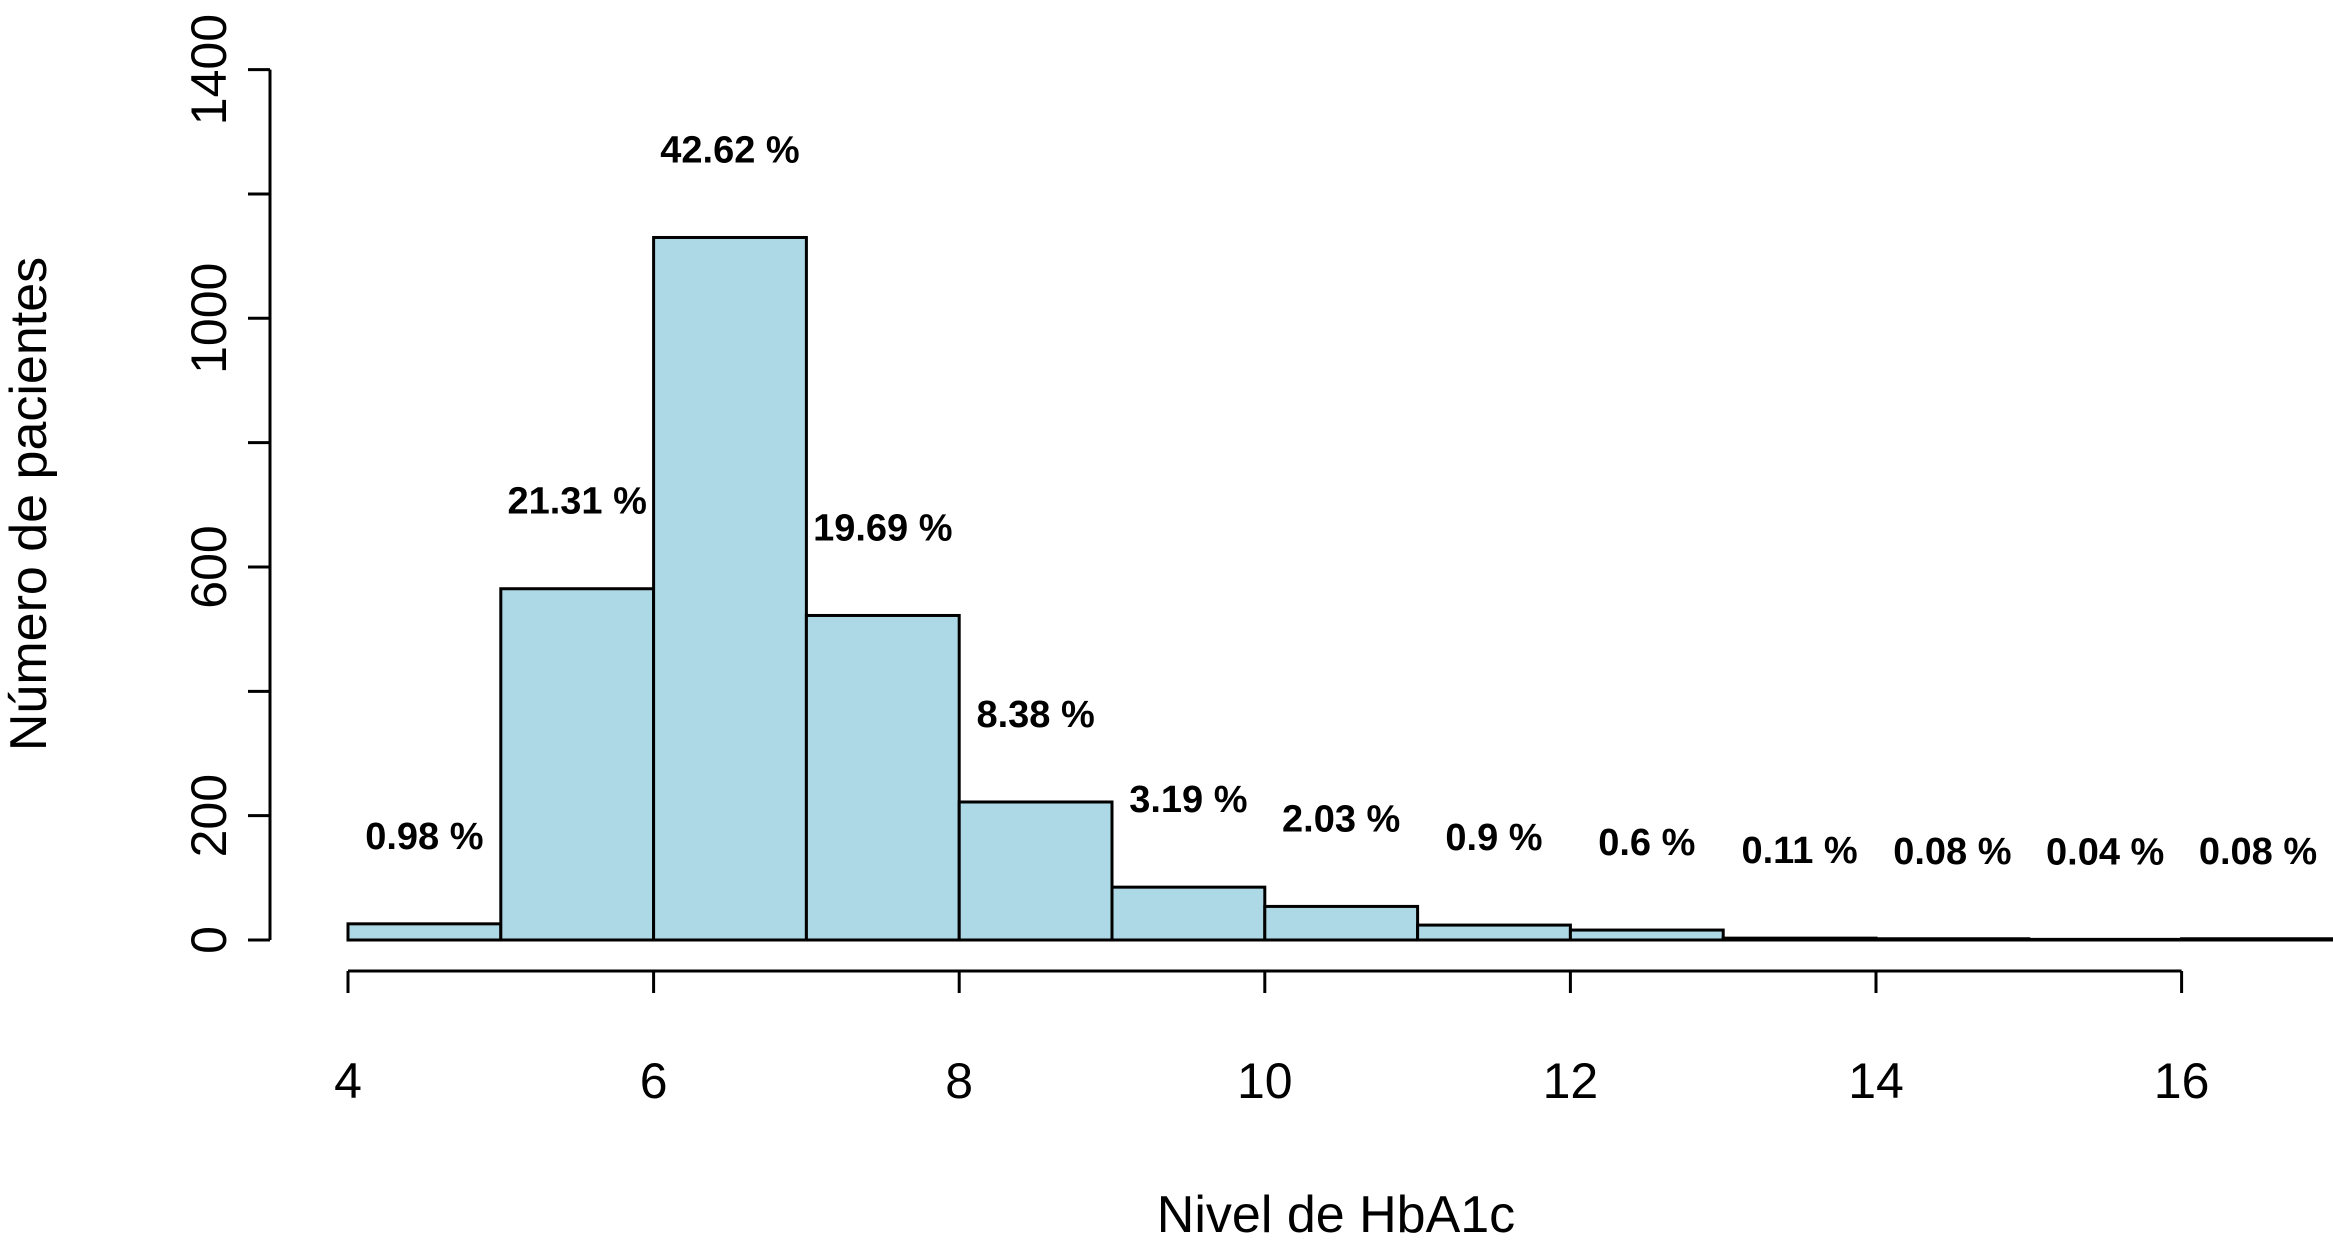 This screenshot has height=1242, width=2333. Describe the element at coordinates (959, 1081) in the screenshot. I see `x-tick-label: 8` at that location.